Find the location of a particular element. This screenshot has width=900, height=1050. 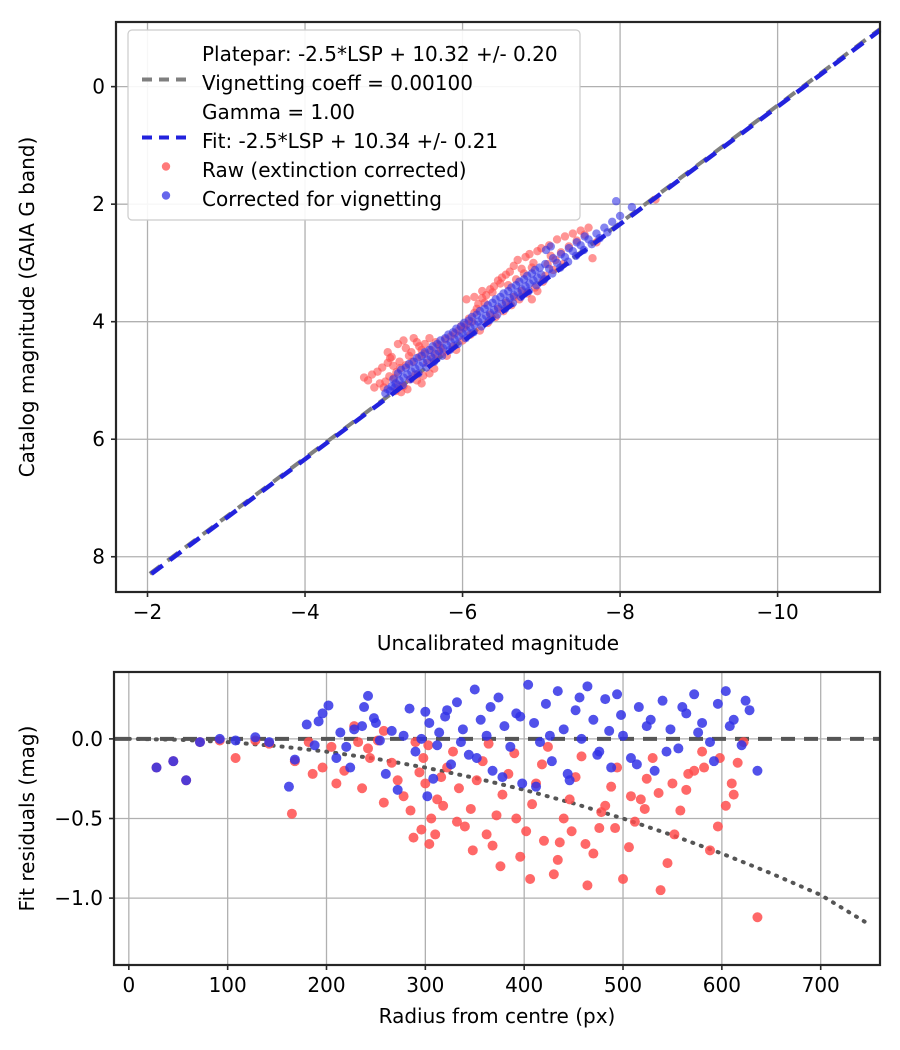

xtick-label-2: 200 is located at coordinates (326, 985).